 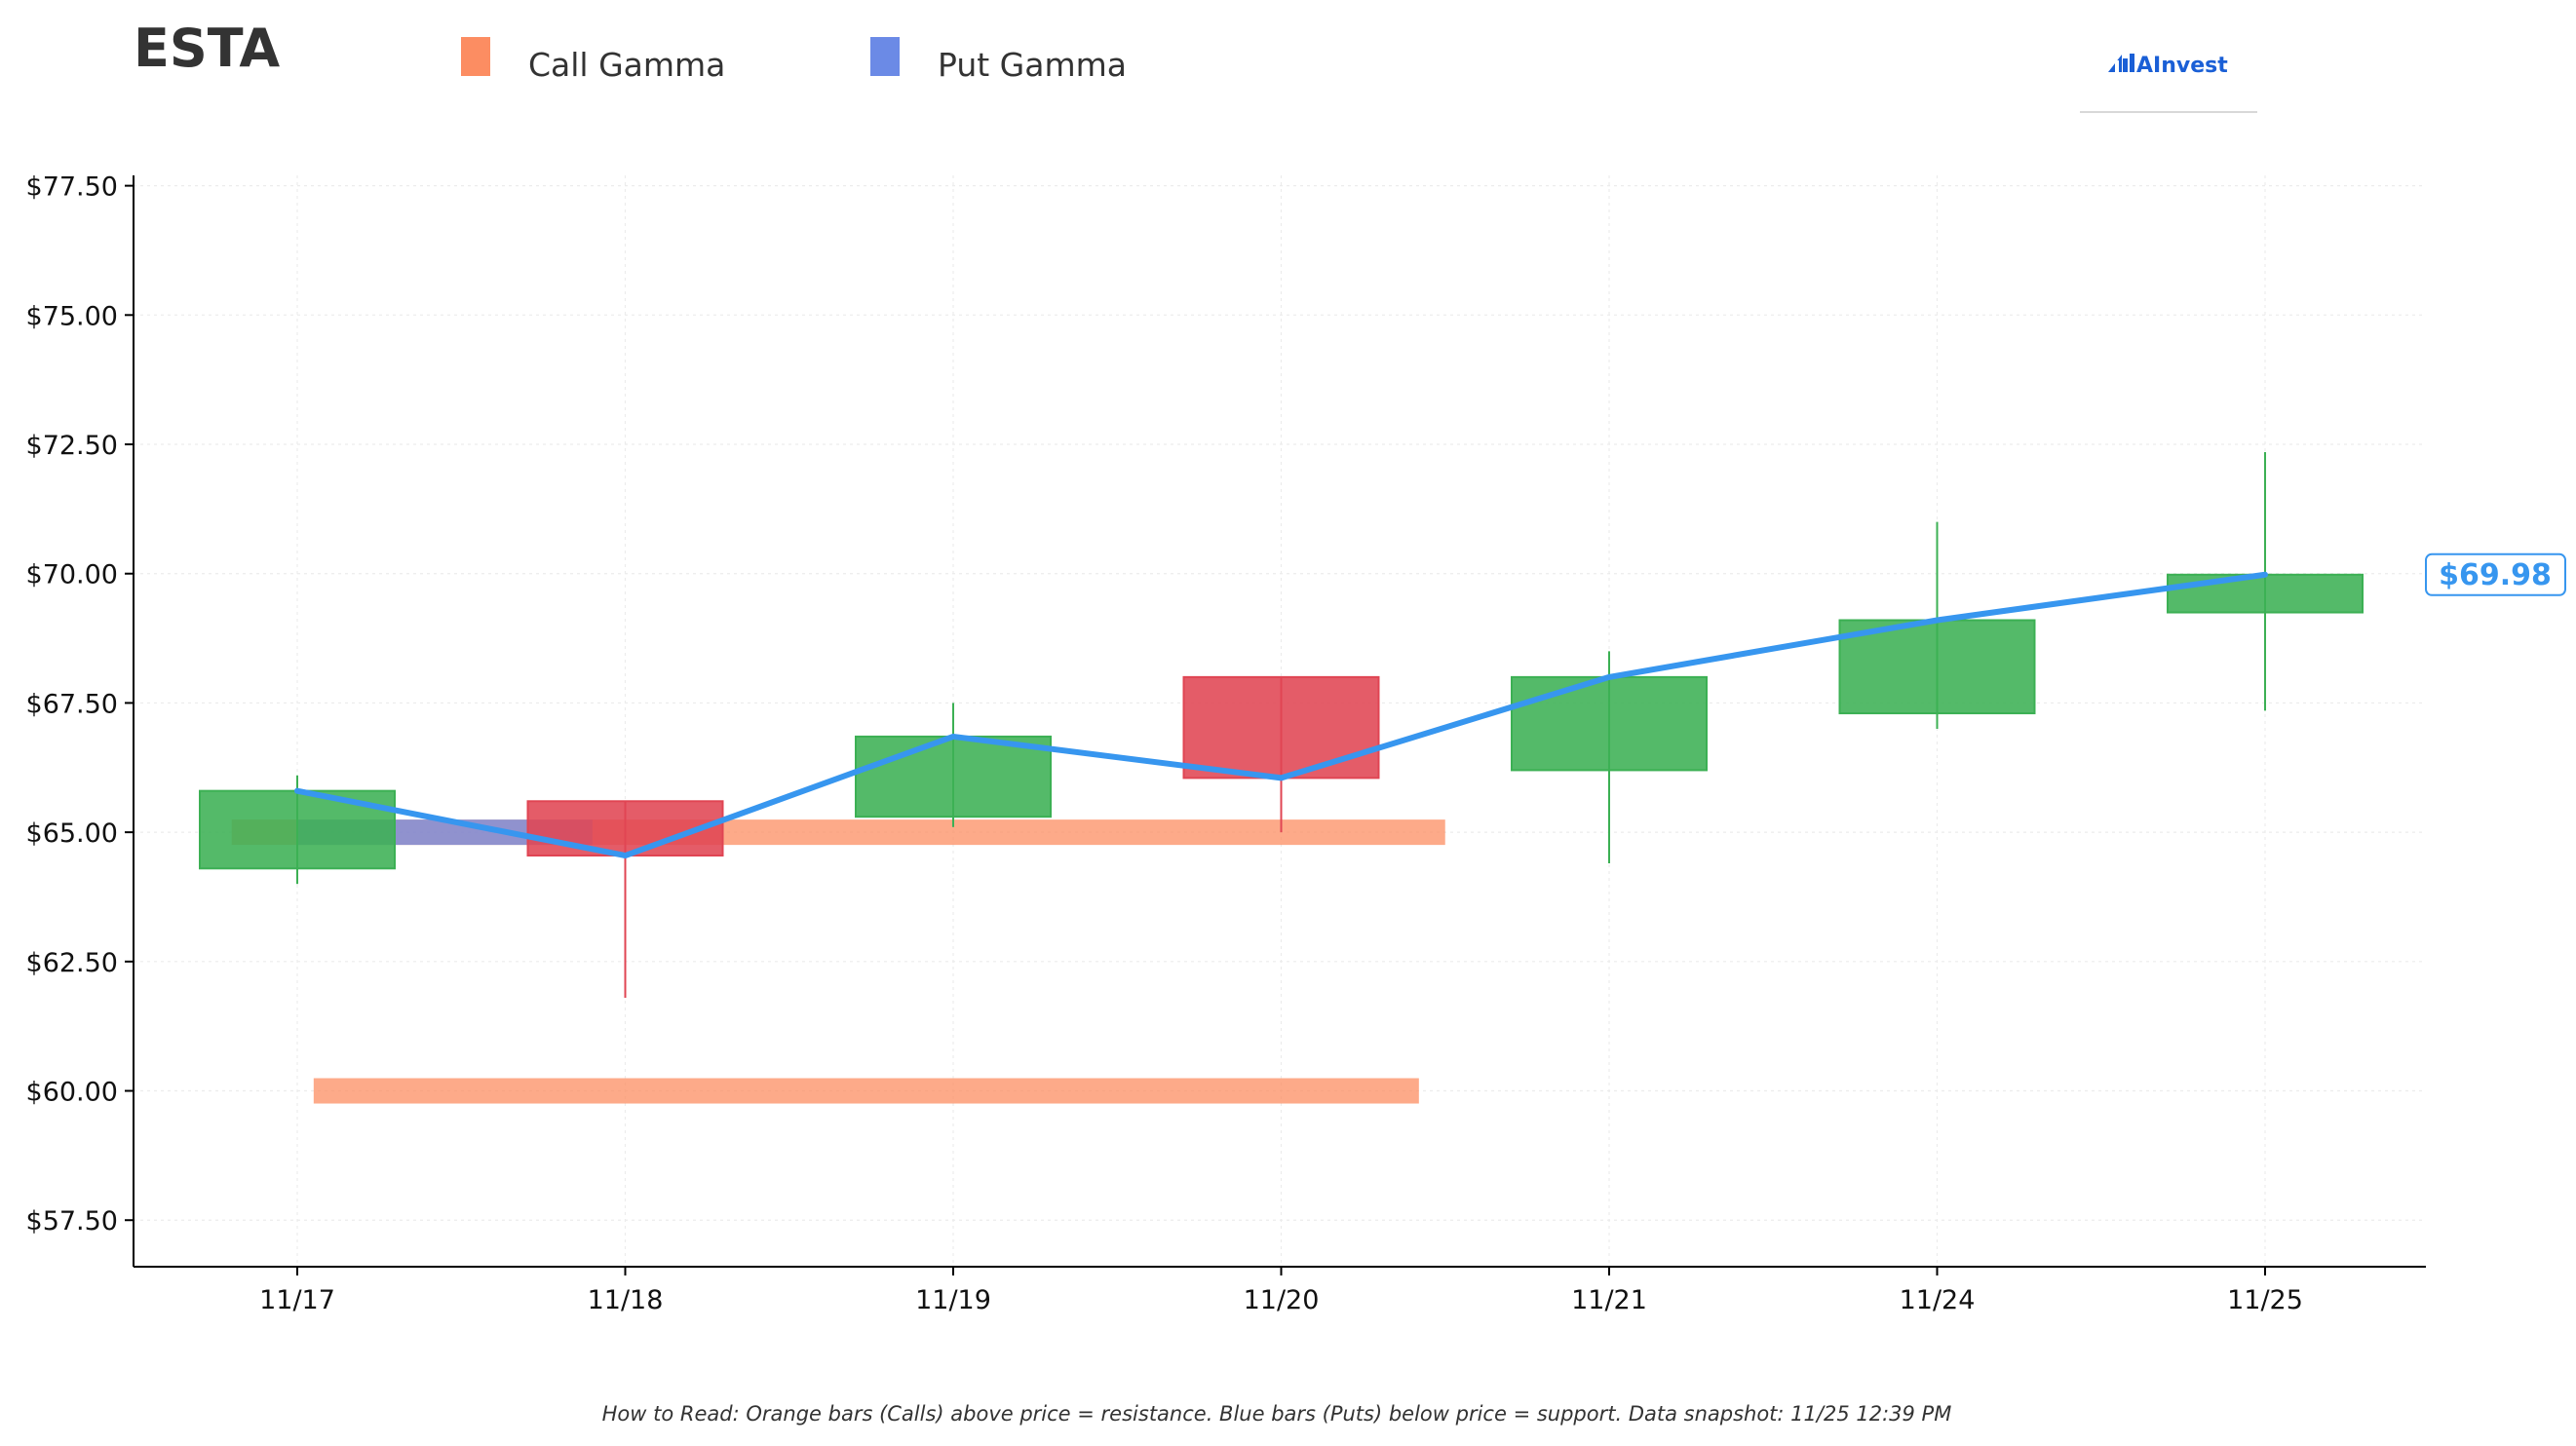 I want to click on x-tick-label: 11/19, so click(x=953, y=1300).